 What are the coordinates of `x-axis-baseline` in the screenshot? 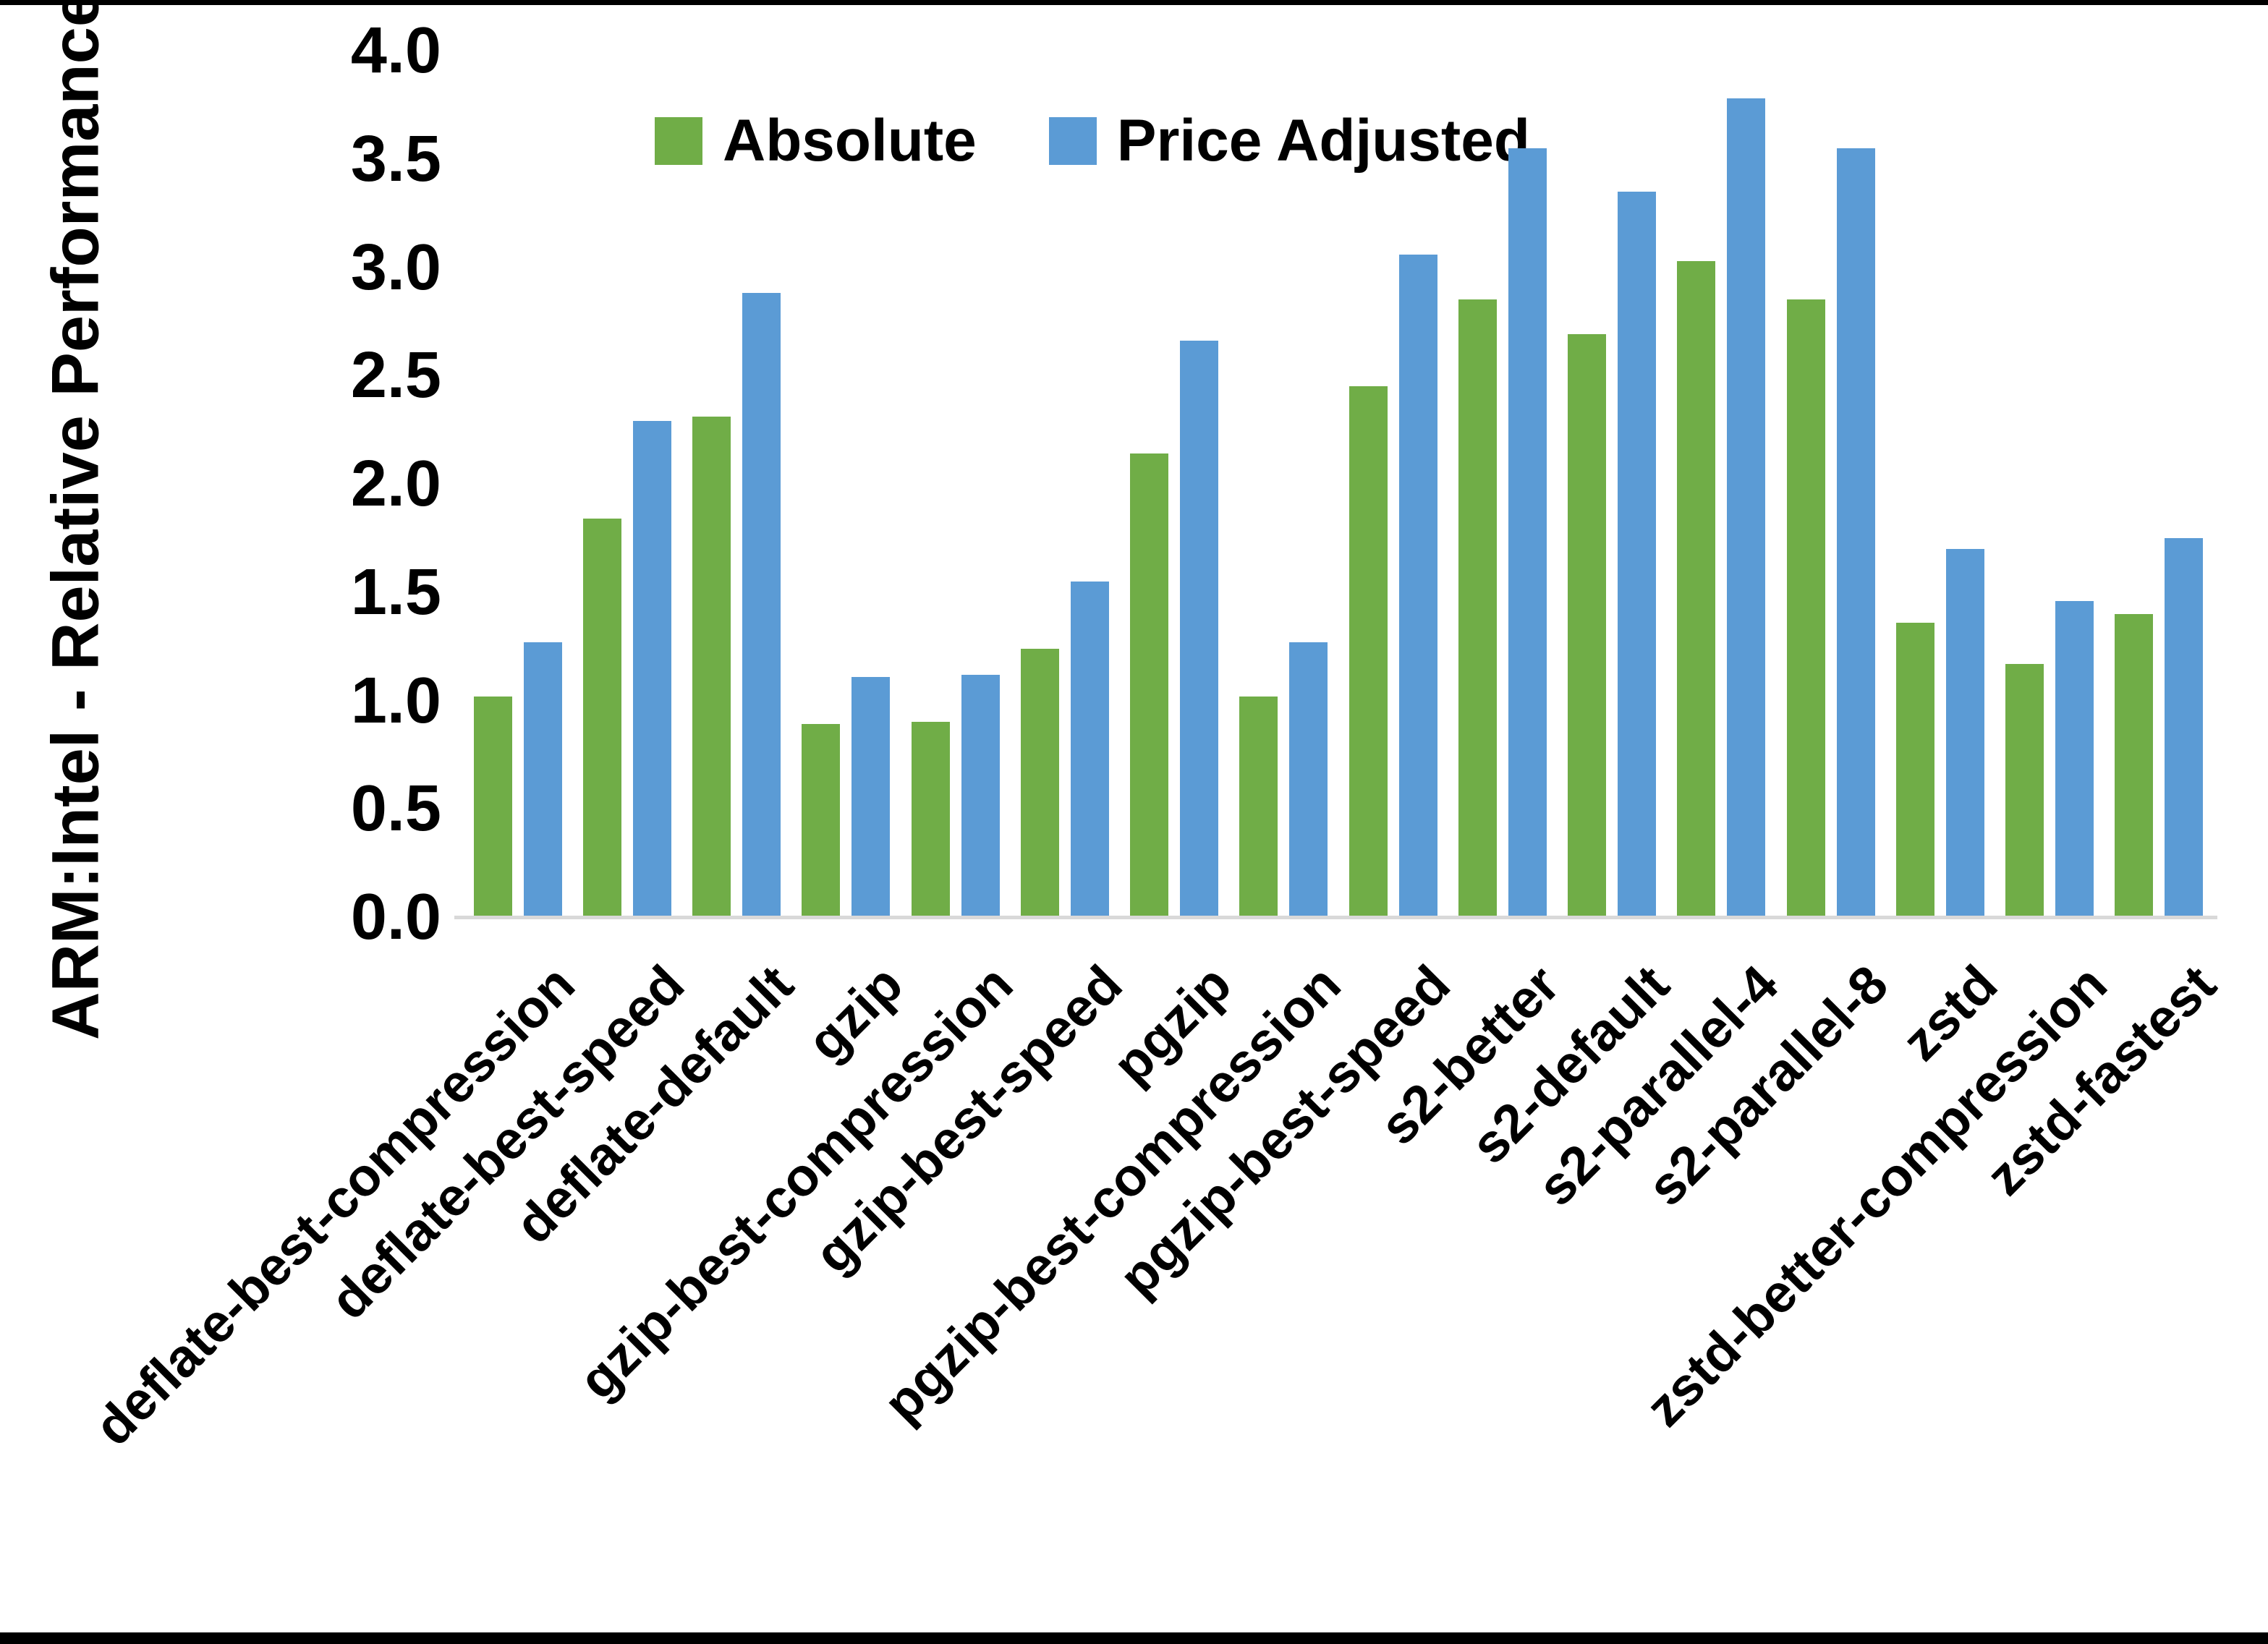 It's located at (1335, 917).